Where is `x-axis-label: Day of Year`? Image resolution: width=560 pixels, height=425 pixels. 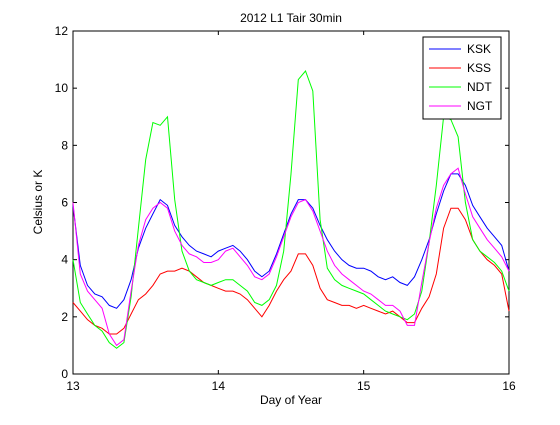 x-axis-label: Day of Year is located at coordinates (291, 400).